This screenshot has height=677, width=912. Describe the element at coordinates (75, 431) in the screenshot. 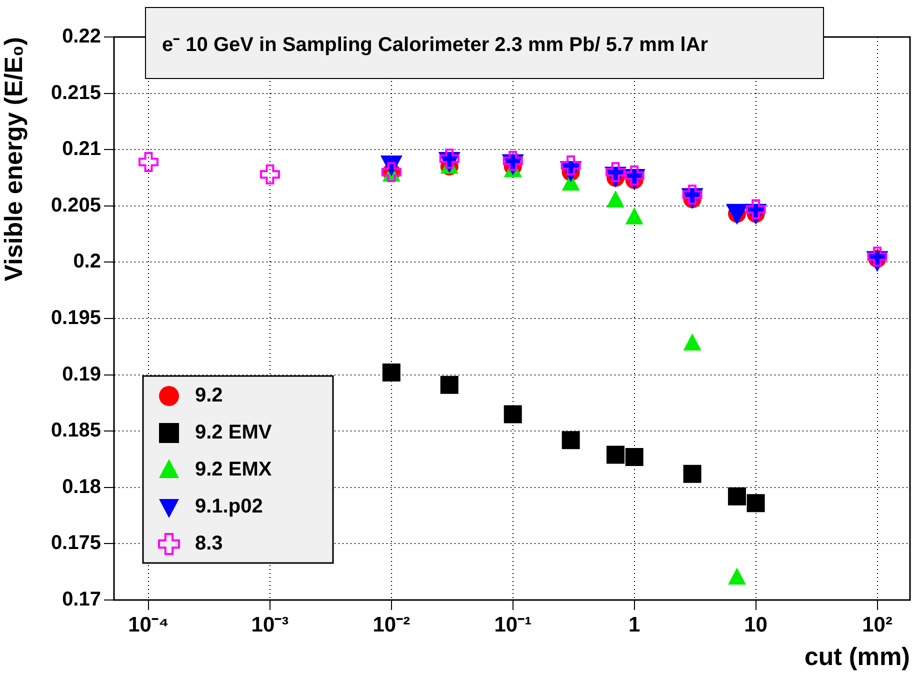

I see `y-tick-label: 0.185` at that location.